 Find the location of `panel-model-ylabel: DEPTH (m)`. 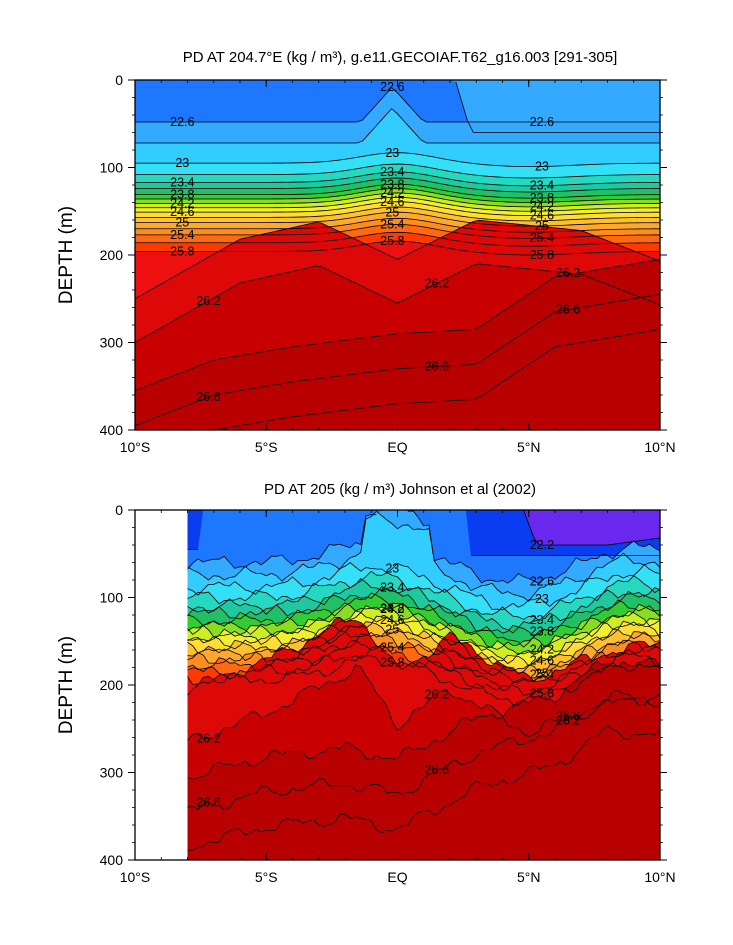

panel-model-ylabel: DEPTH (m) is located at coordinates (66, 255).